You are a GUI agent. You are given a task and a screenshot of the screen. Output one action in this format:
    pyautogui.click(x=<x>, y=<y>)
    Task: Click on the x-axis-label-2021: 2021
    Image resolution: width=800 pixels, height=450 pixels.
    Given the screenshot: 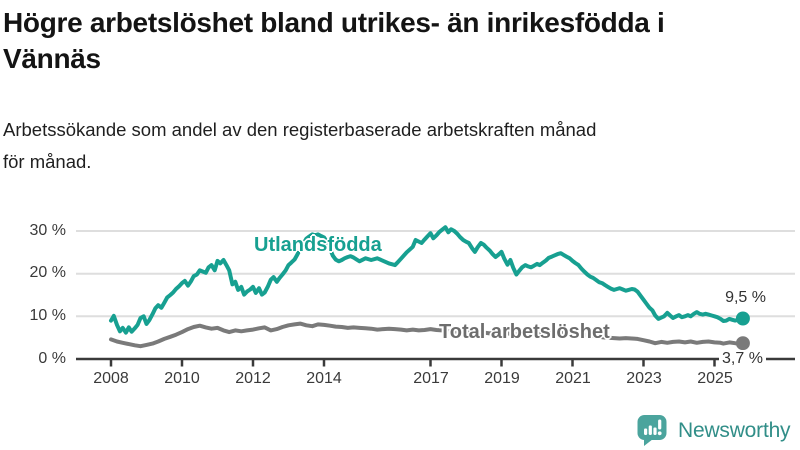 What is the action you would take?
    pyautogui.click(x=573, y=378)
    